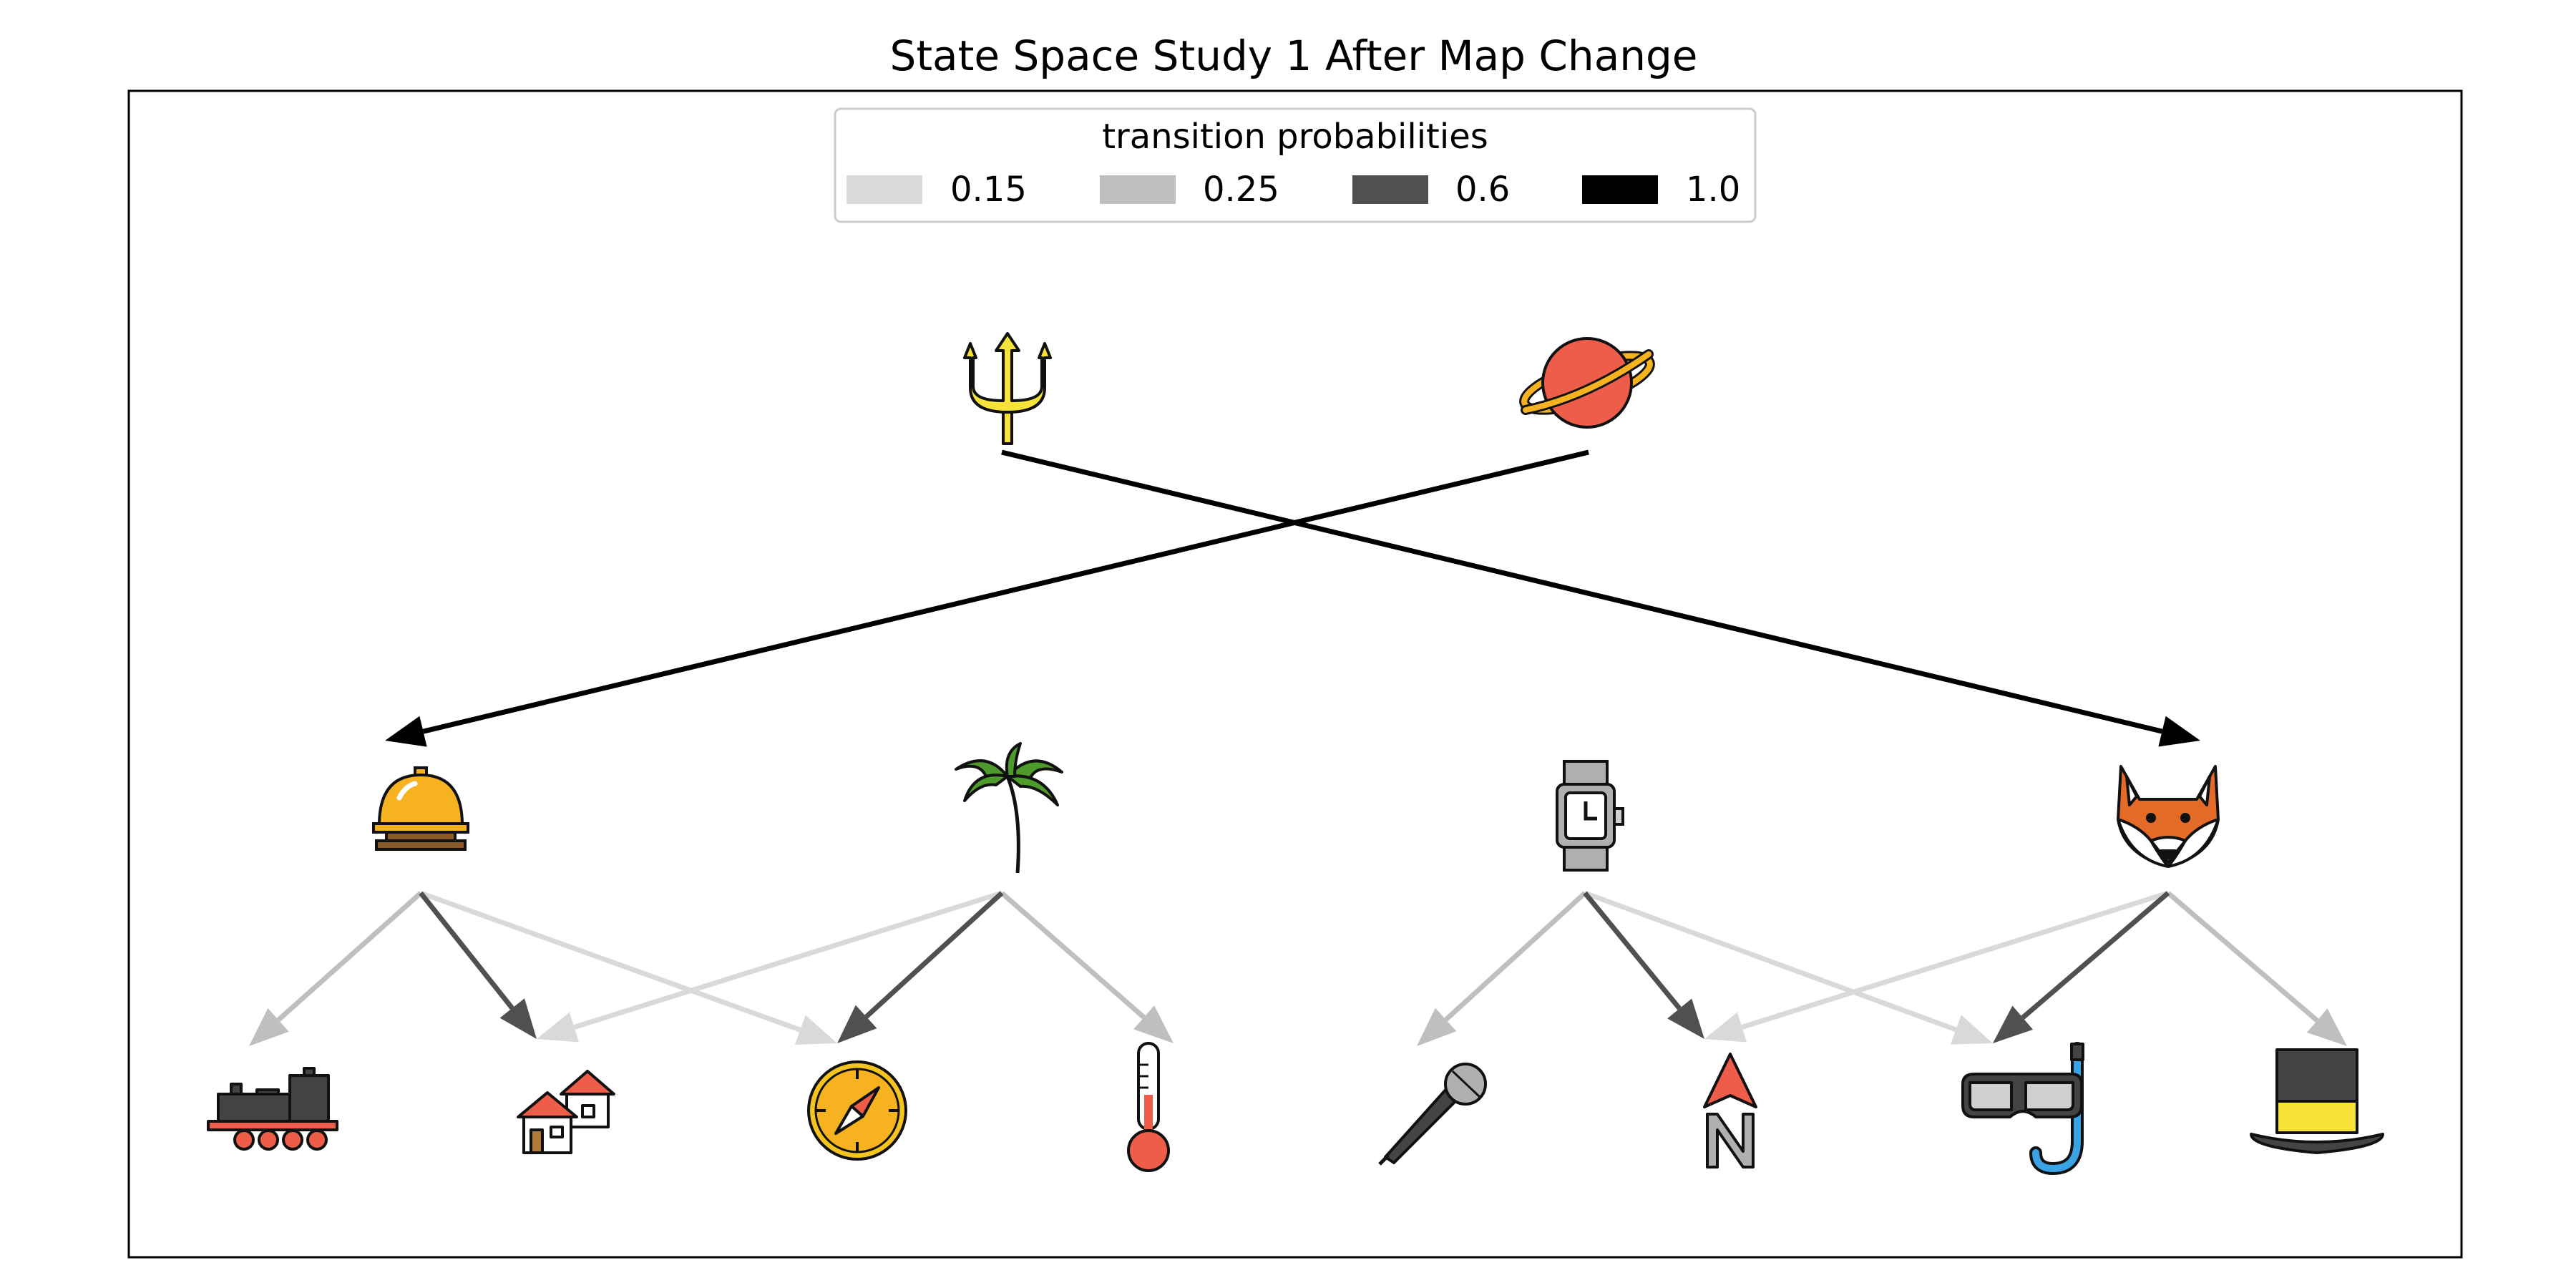 The image size is (2576, 1288). Describe the element at coordinates (610, 961) in the screenshot. I see `edge-bell-to-compass` at that location.